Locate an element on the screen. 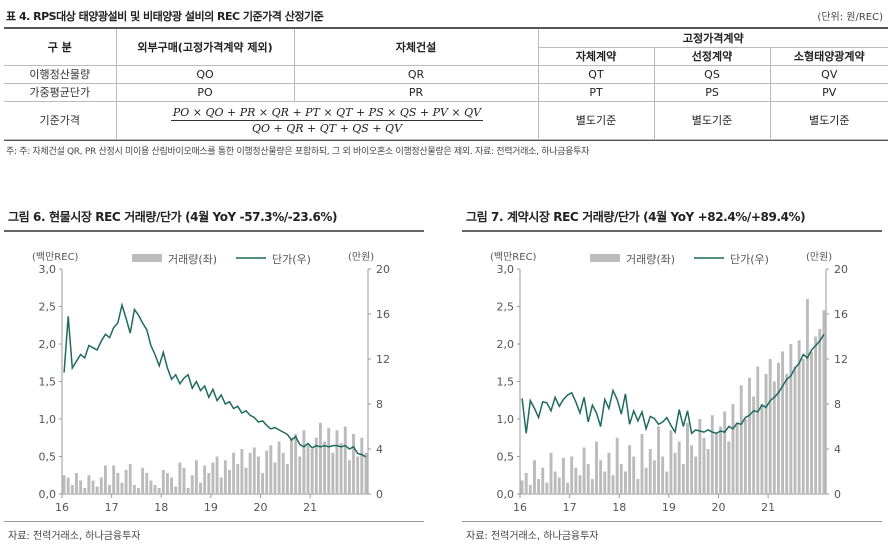 The image size is (891, 547). y-left-tick-label: 2,0 is located at coordinates (506, 344).